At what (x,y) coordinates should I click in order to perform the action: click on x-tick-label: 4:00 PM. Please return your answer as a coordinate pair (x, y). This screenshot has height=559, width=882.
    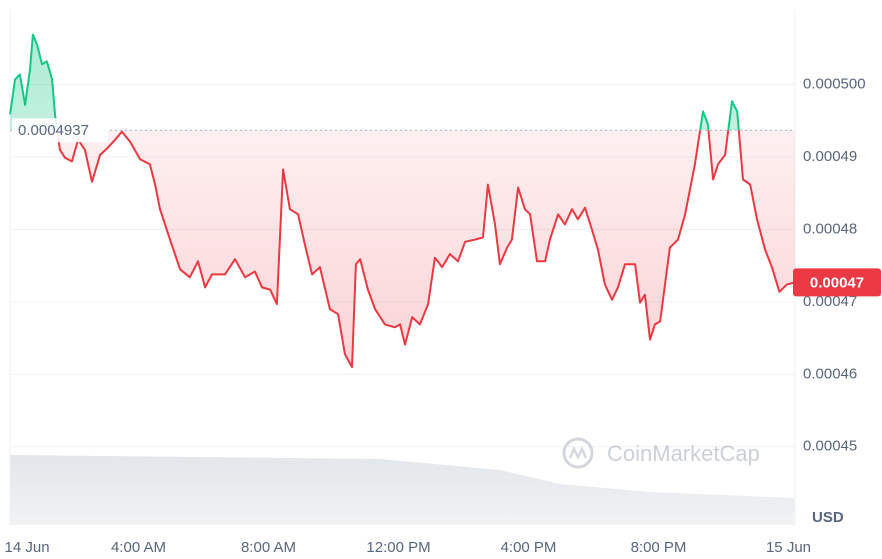
    Looking at the image, I should click on (529, 547).